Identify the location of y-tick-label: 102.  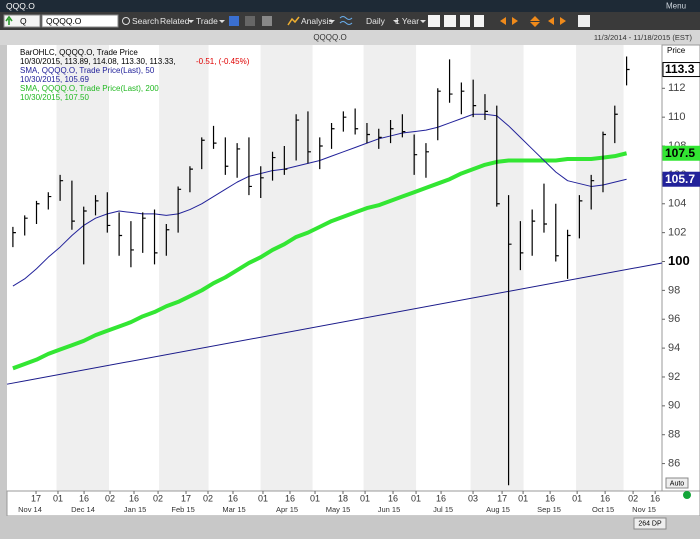
(677, 233).